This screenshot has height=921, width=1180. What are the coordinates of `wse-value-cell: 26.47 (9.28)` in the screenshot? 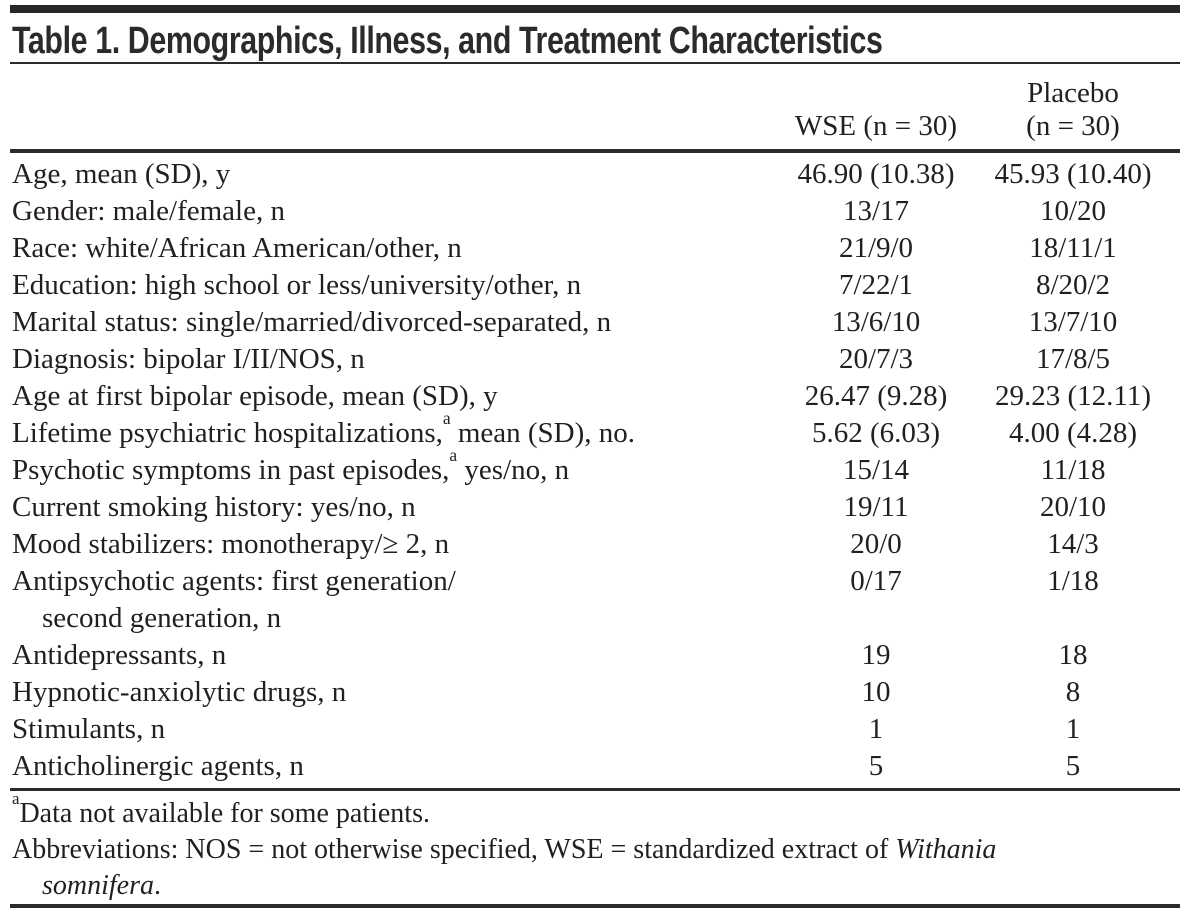 It's located at (876, 396).